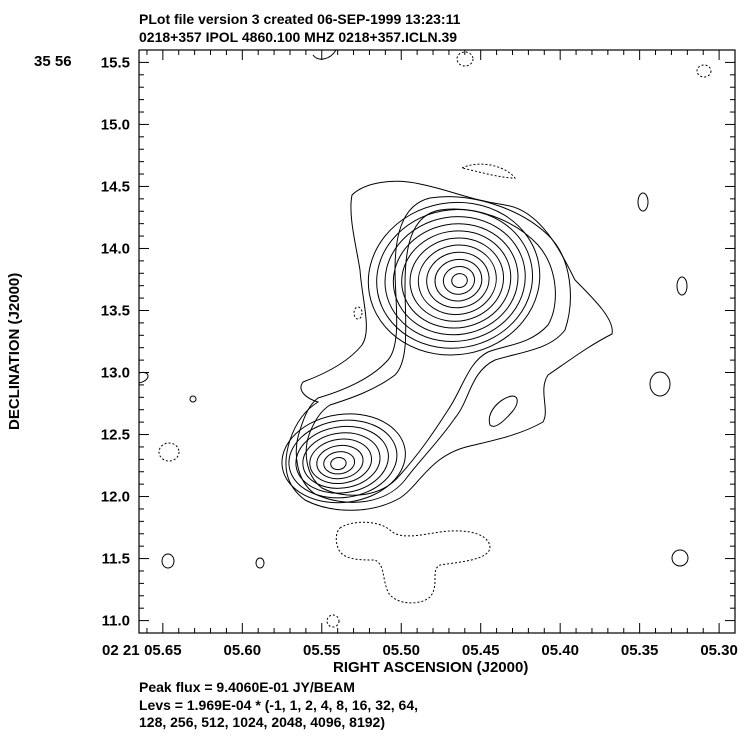 The width and height of the screenshot is (751, 744). Describe the element at coordinates (143, 377) in the screenshot. I see `noise-contour-leftedge` at that location.